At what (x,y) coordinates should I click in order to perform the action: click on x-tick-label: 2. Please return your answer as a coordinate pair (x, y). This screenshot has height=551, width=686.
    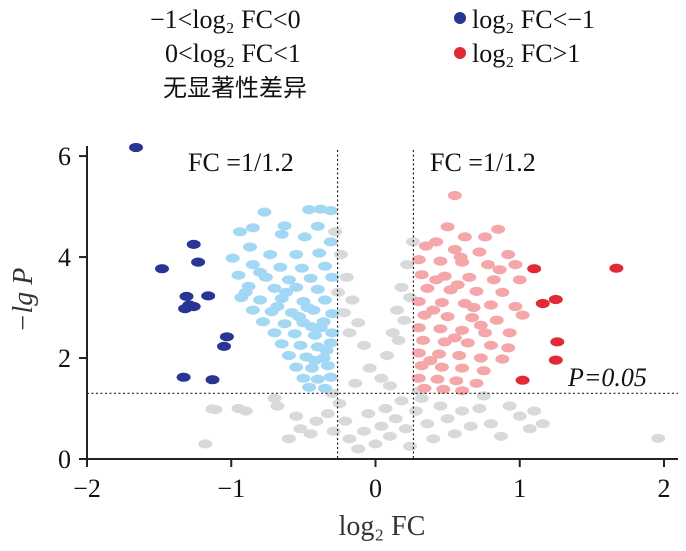
    Looking at the image, I should click on (664, 488).